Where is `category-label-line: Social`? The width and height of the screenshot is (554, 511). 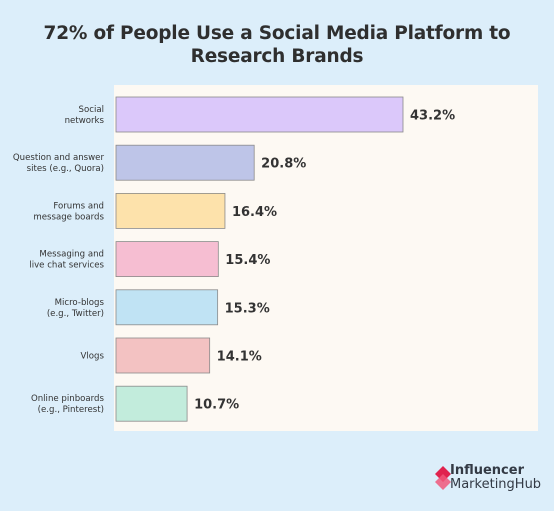
category-label-line: Social is located at coordinates (91, 110).